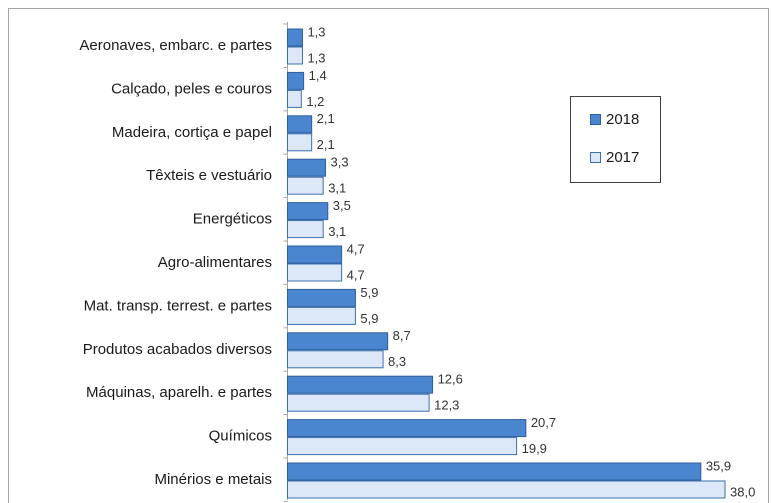  Describe the element at coordinates (177, 349) in the screenshot. I see `category-label: Produtos acabados diversos` at that location.